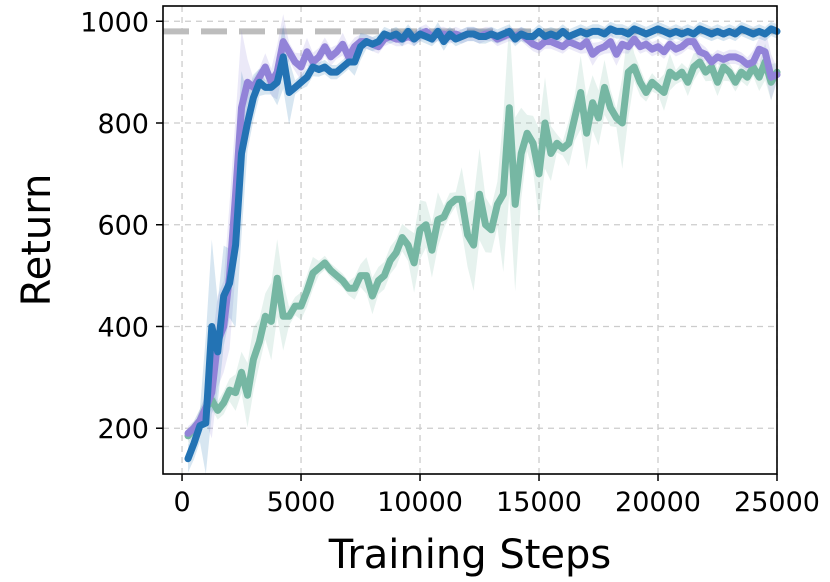  Describe the element at coordinates (777, 502) in the screenshot. I see `x-tick-label: 25000` at that location.